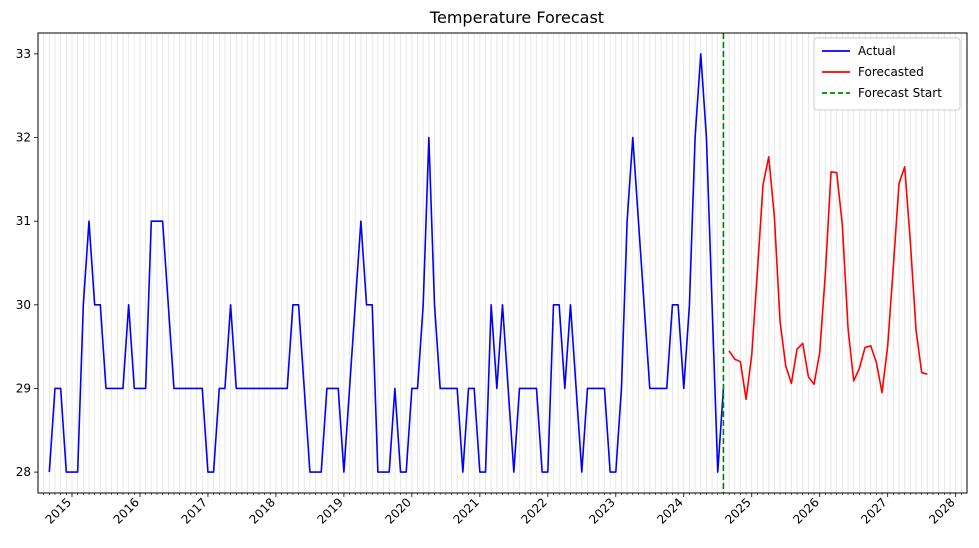  Describe the element at coordinates (601, 510) in the screenshot. I see `x-tick-label: 2023` at that location.